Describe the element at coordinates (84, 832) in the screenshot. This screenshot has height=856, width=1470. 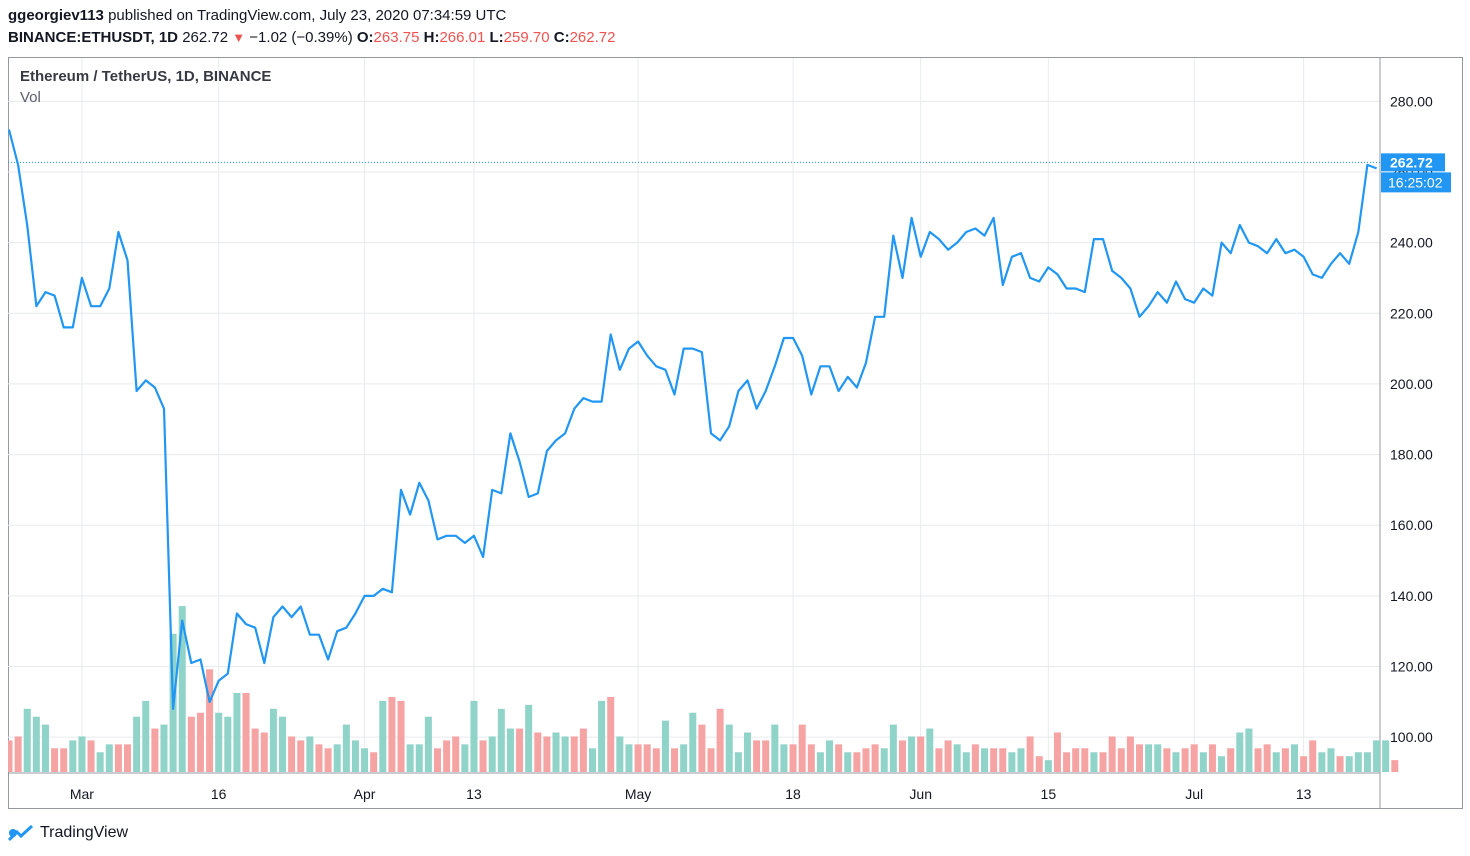
I see `tradingview-brand: TradingView` at that location.